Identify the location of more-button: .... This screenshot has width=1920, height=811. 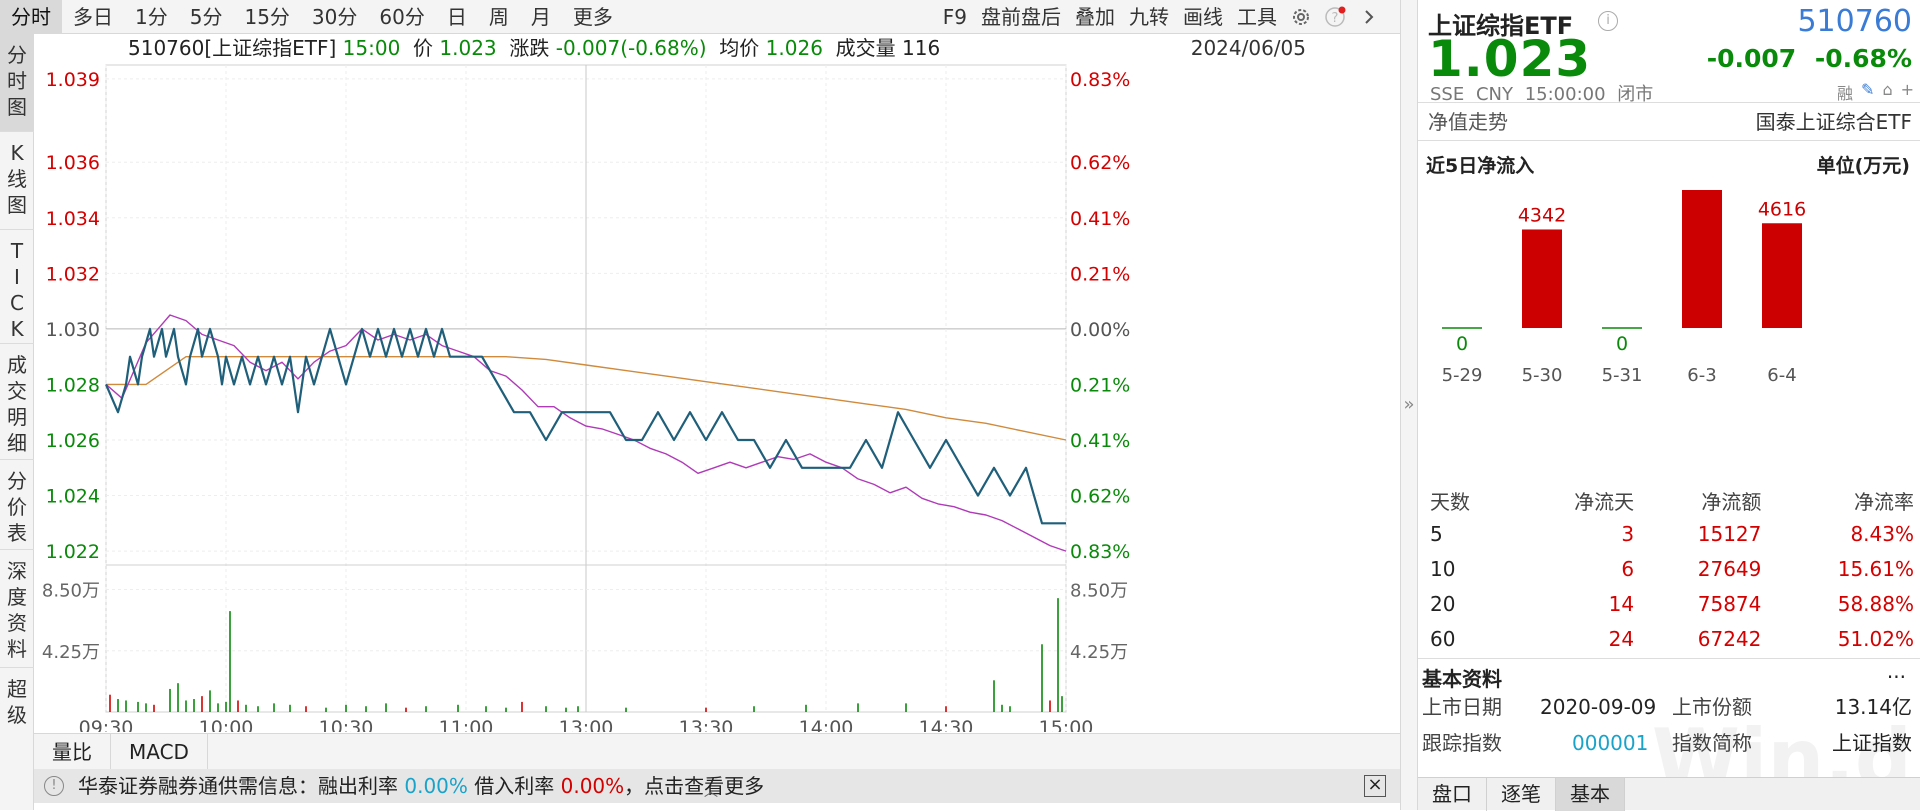
(1896, 671).